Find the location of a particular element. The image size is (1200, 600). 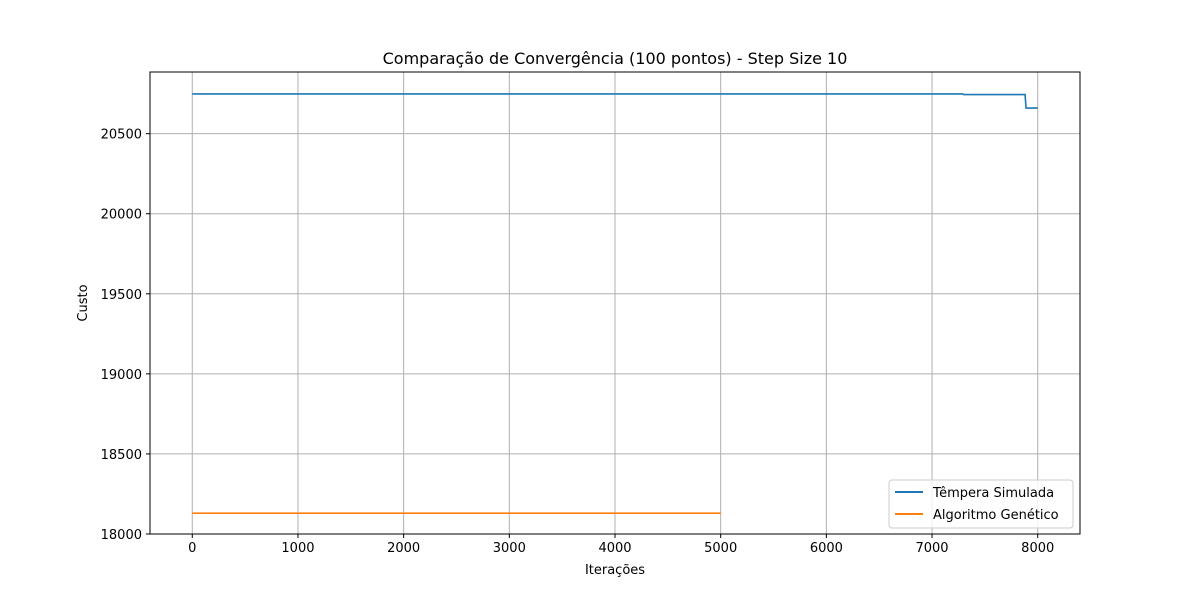

y-axis-ticks: 18000 18500 19000 19500 20000 20500 is located at coordinates (125, 335).